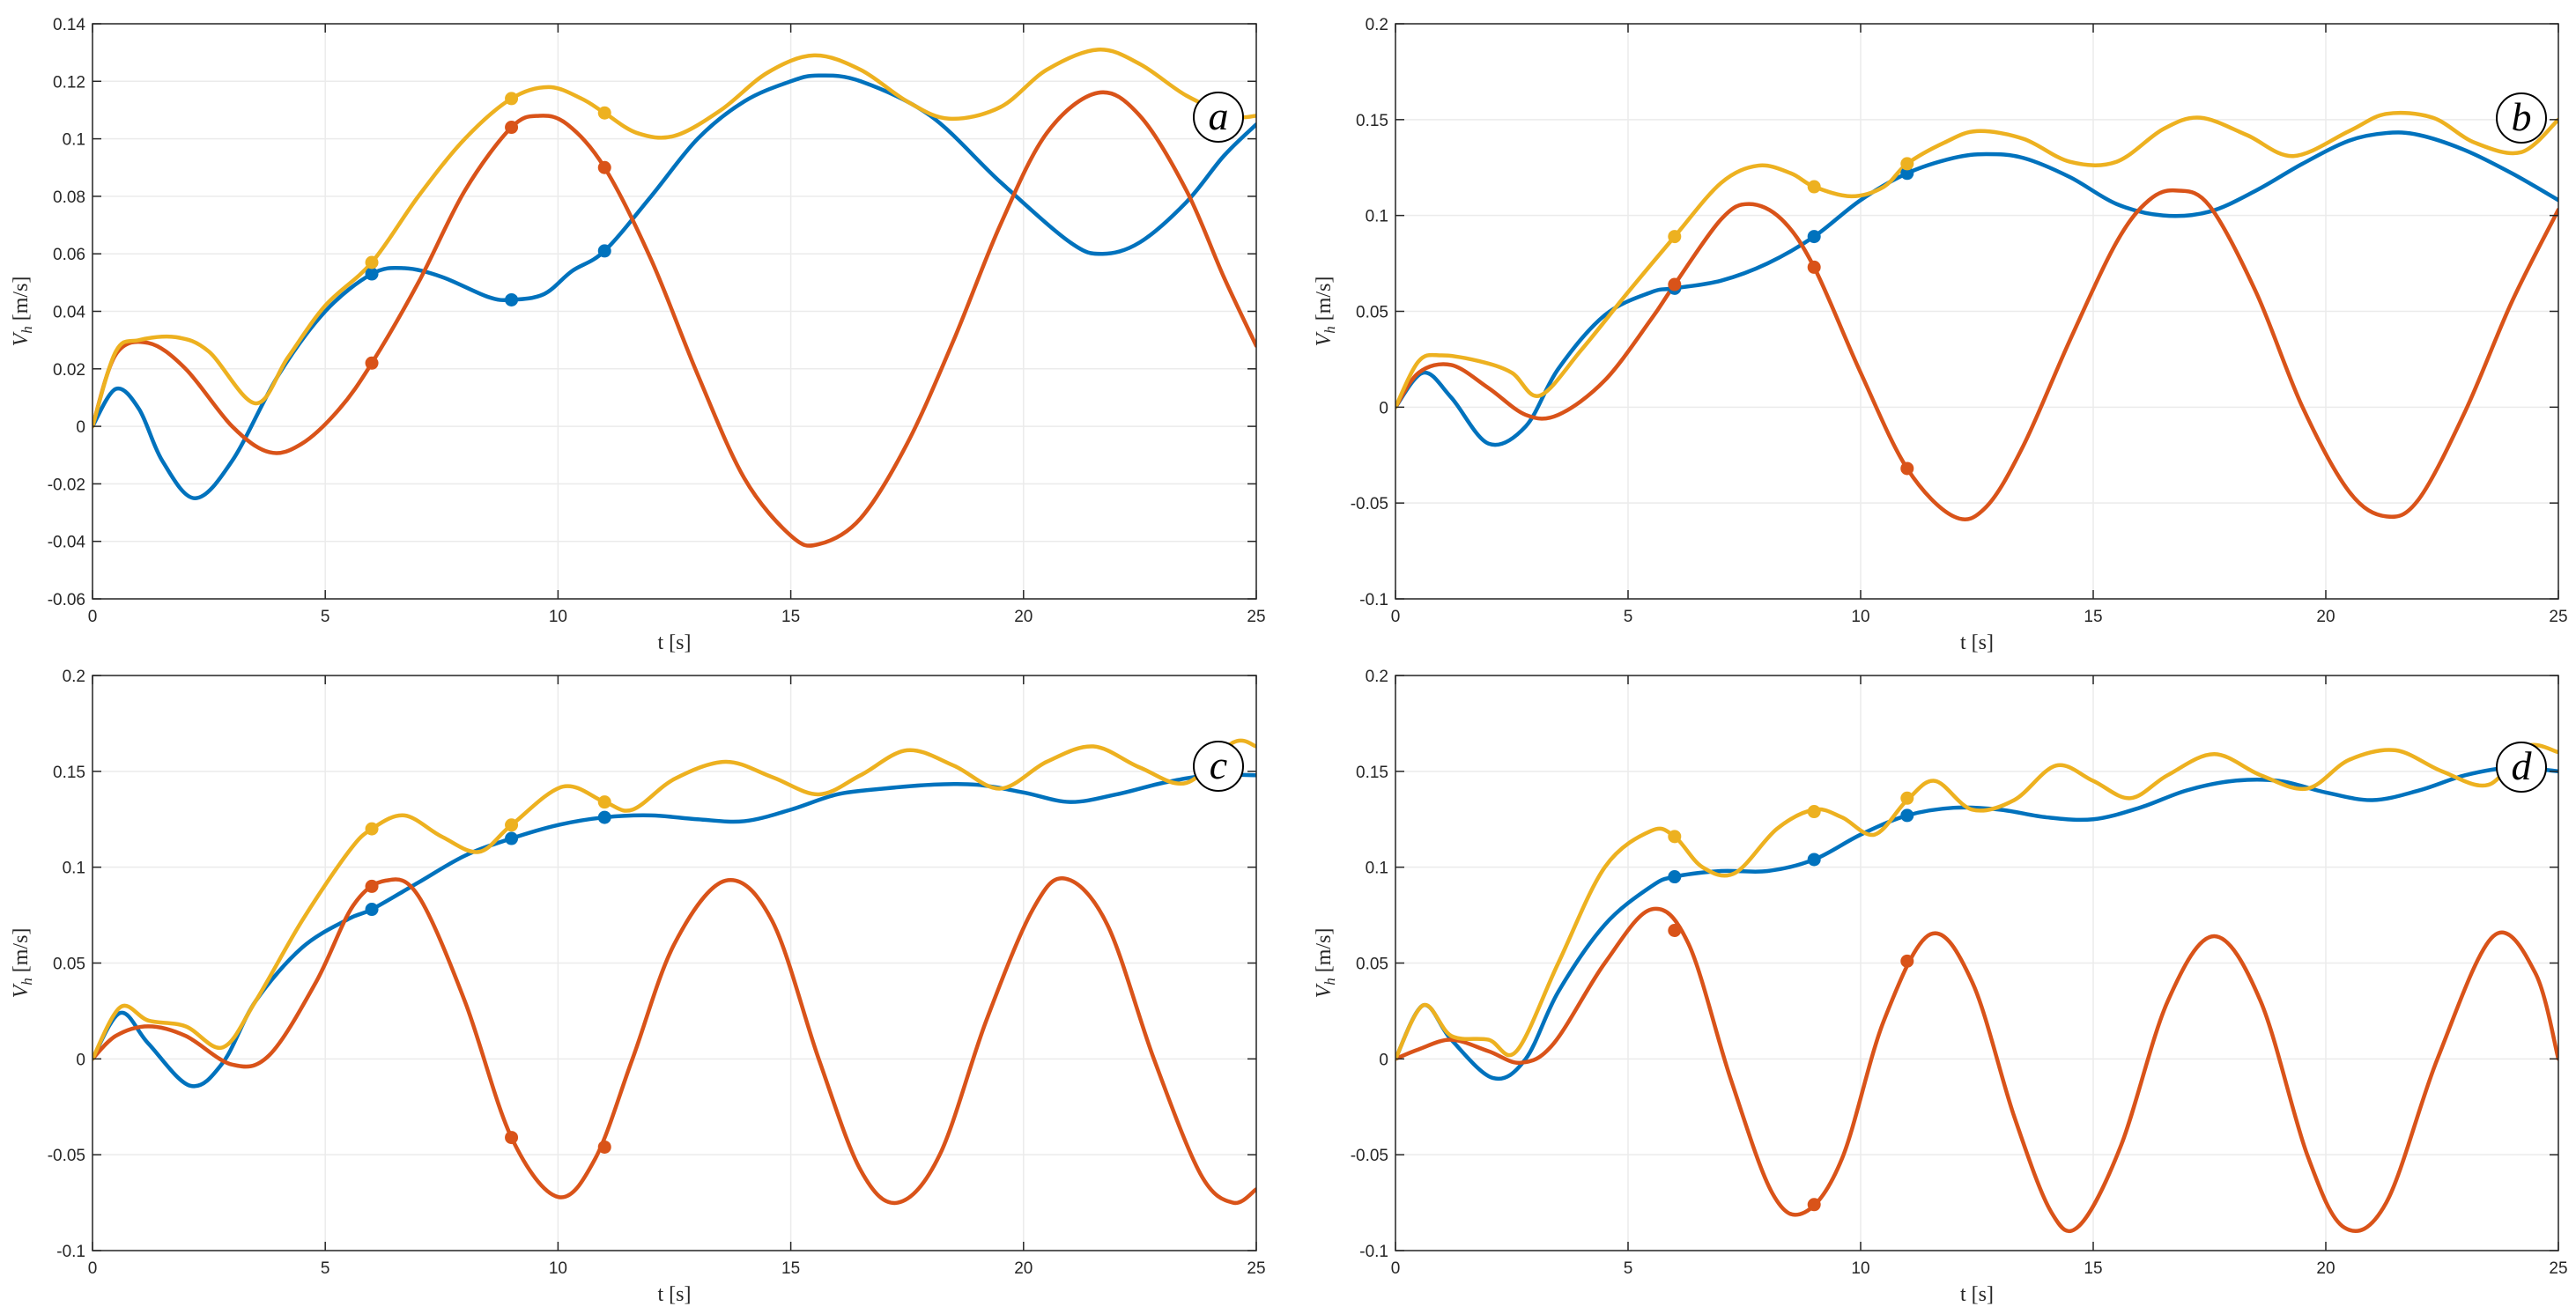  I want to click on panel-tag-label: a, so click(1219, 116).